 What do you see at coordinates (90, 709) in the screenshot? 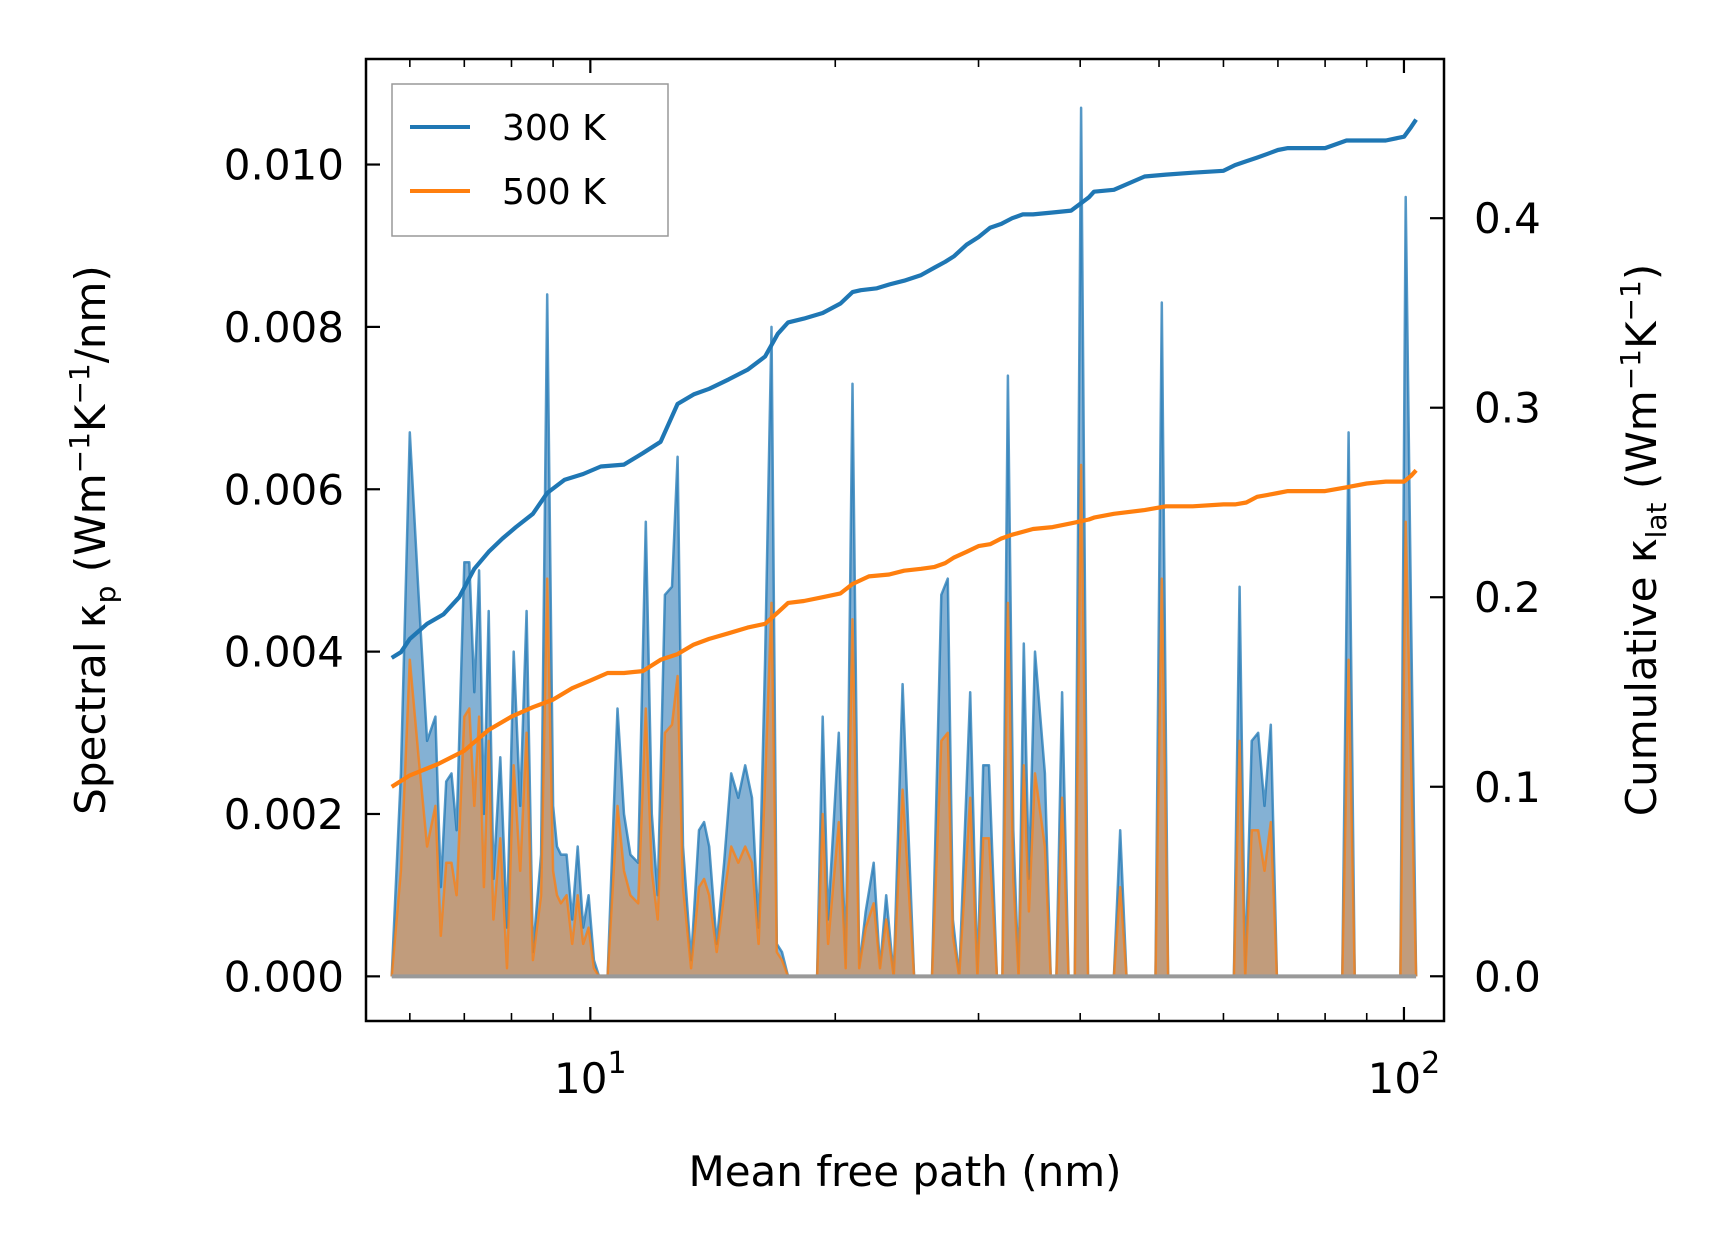
I see `y-axis-left-title-main: Spectral κ` at bounding box center [90, 709].